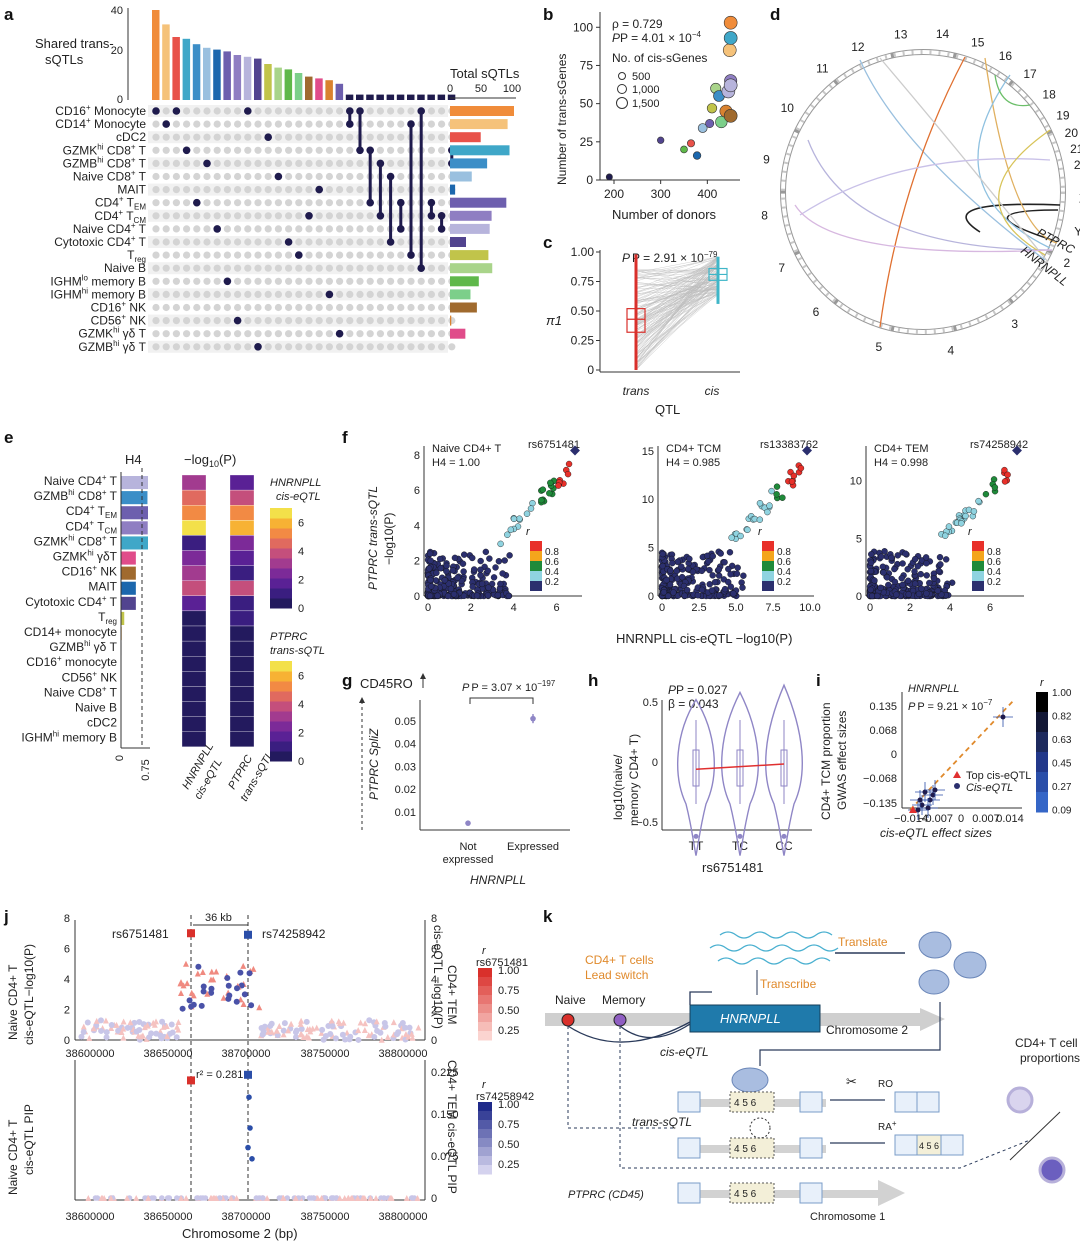 The width and height of the screenshot is (1080, 1243). What do you see at coordinates (94, 673) in the screenshot?
I see `e-row-label-13-b: +` at bounding box center [94, 673].